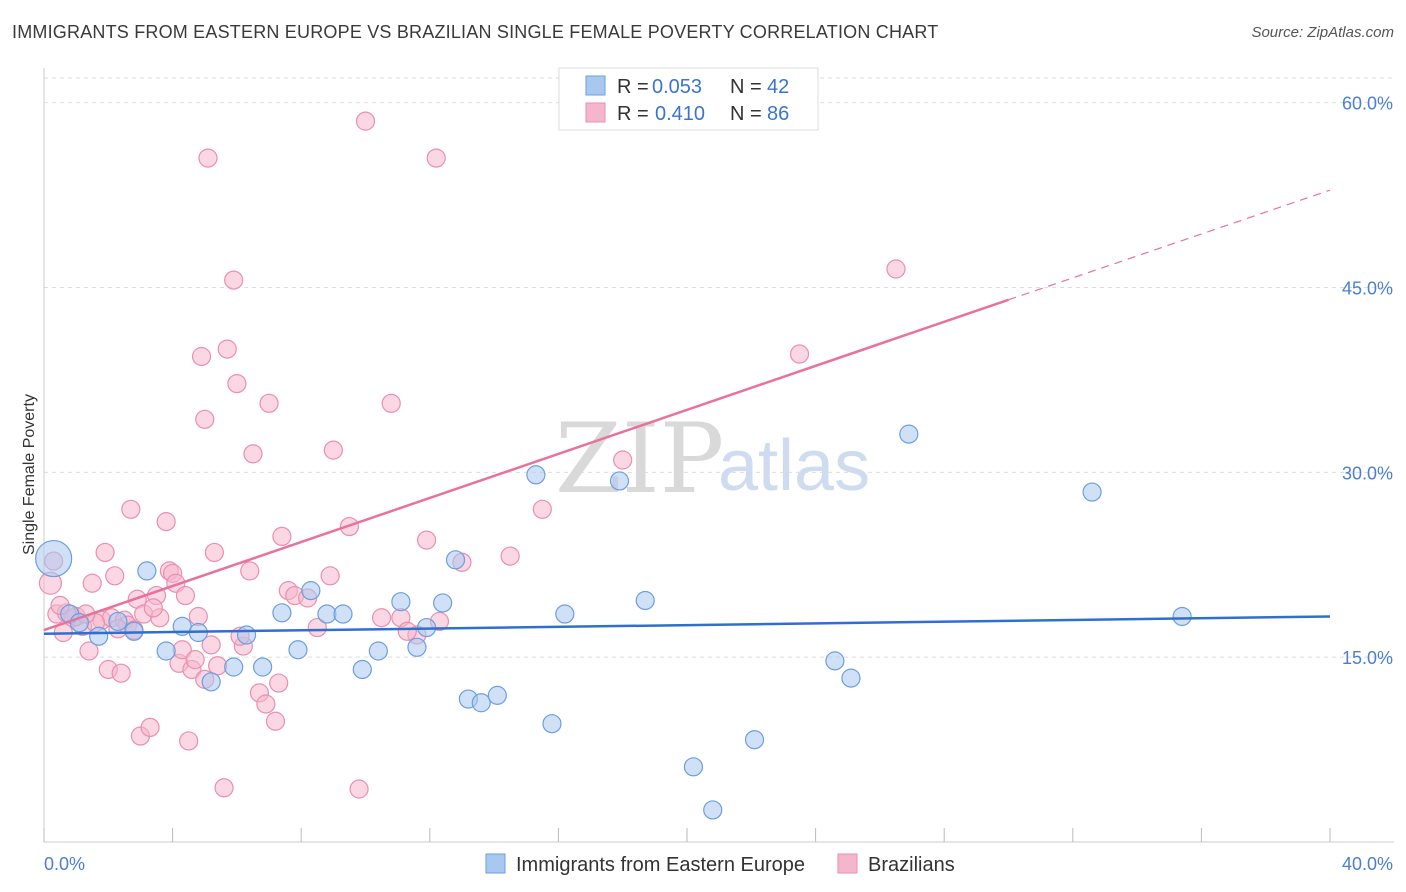 This screenshot has width=1406, height=892. Describe the element at coordinates (1367, 381) in the screenshot. I see `y-tick-labels: 15.0% 30.0% 45.0% 60.0%` at that location.